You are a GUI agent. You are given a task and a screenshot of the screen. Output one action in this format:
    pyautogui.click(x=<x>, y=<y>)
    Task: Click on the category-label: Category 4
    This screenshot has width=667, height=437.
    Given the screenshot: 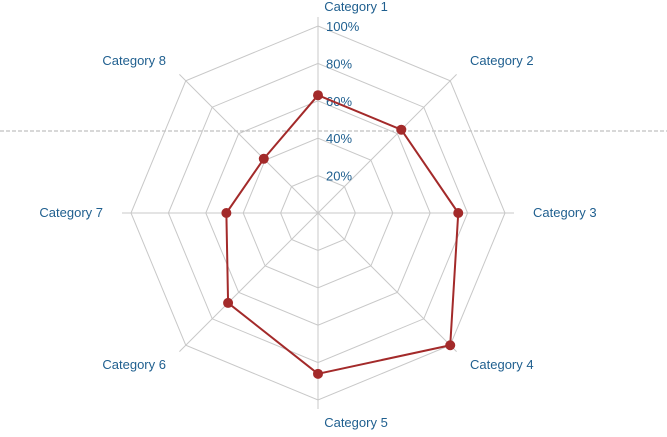 What is the action you would take?
    pyautogui.click(x=502, y=364)
    